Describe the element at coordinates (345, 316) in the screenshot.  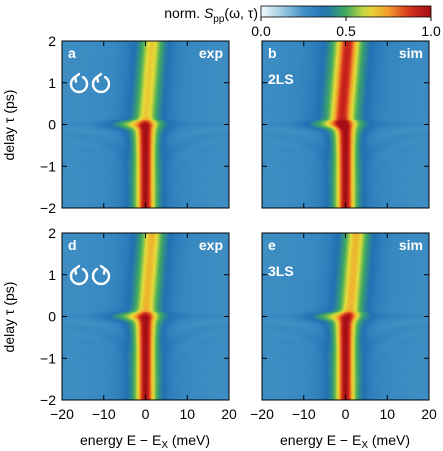
I see `heatmap-image-e` at that location.